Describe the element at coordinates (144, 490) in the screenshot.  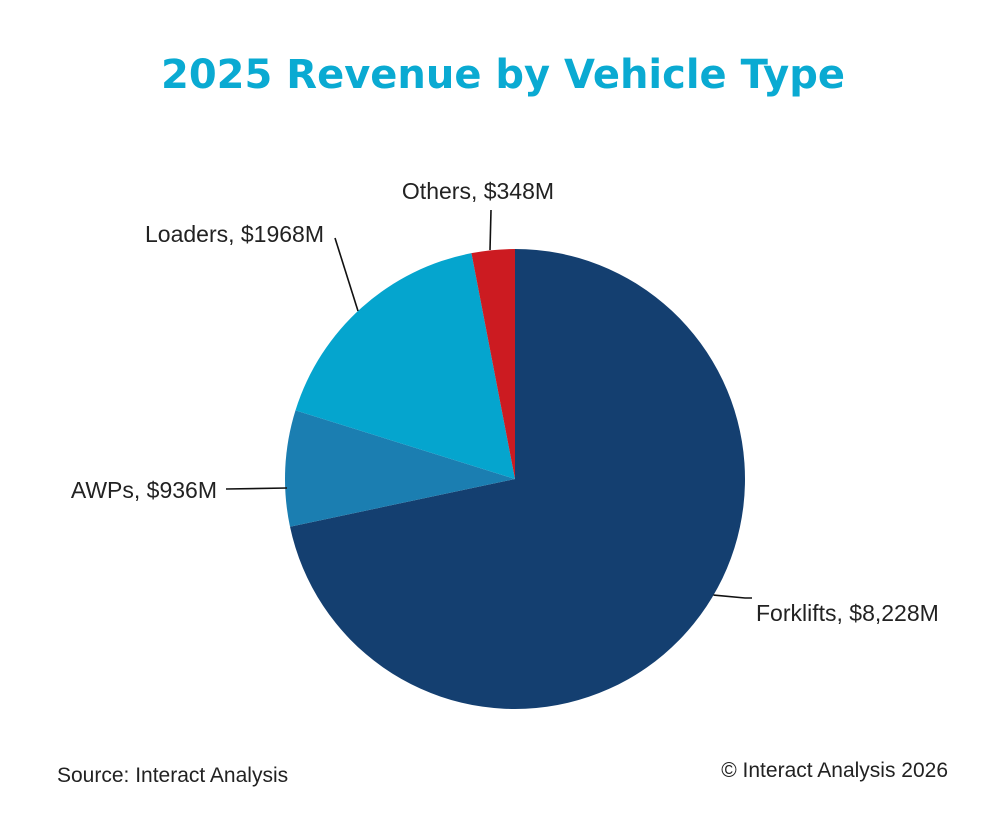
I see `data-label-awps: AWPs, $936M` at that location.